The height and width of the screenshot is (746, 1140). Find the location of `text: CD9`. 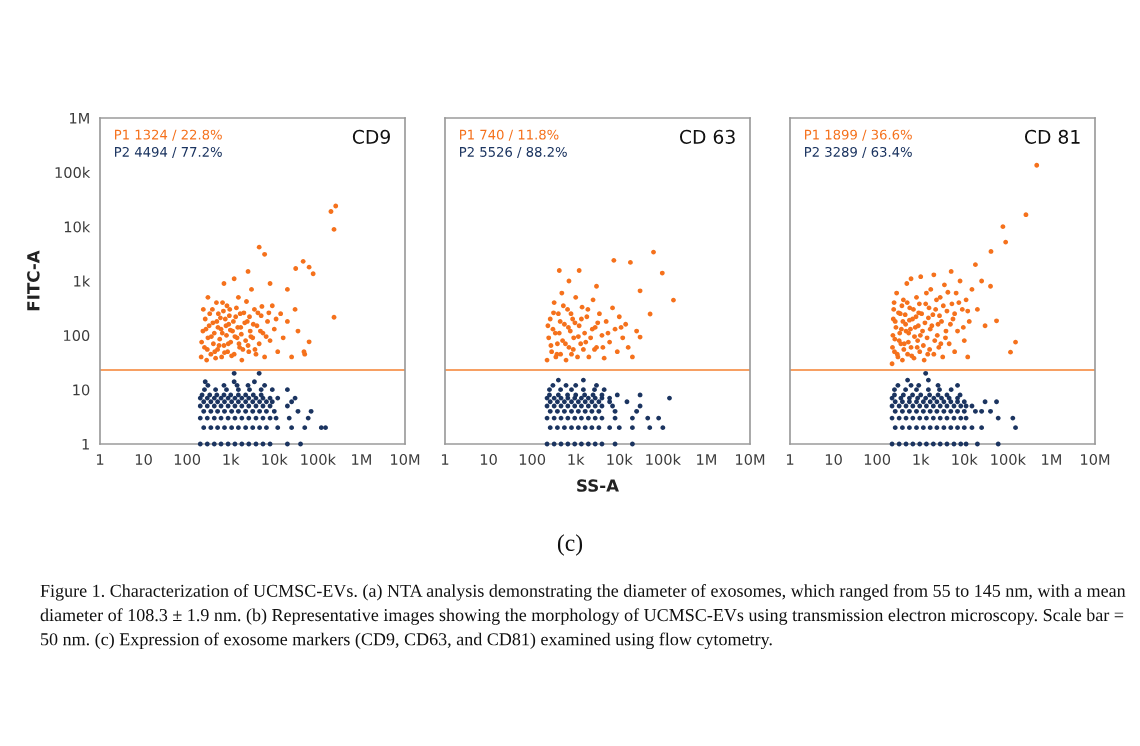

text: CD9 is located at coordinates (371, 136).